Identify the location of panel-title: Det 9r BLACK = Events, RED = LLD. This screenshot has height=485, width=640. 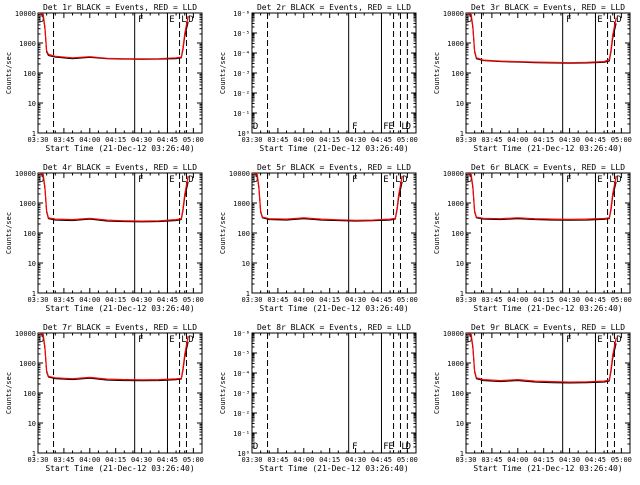
(548, 327).